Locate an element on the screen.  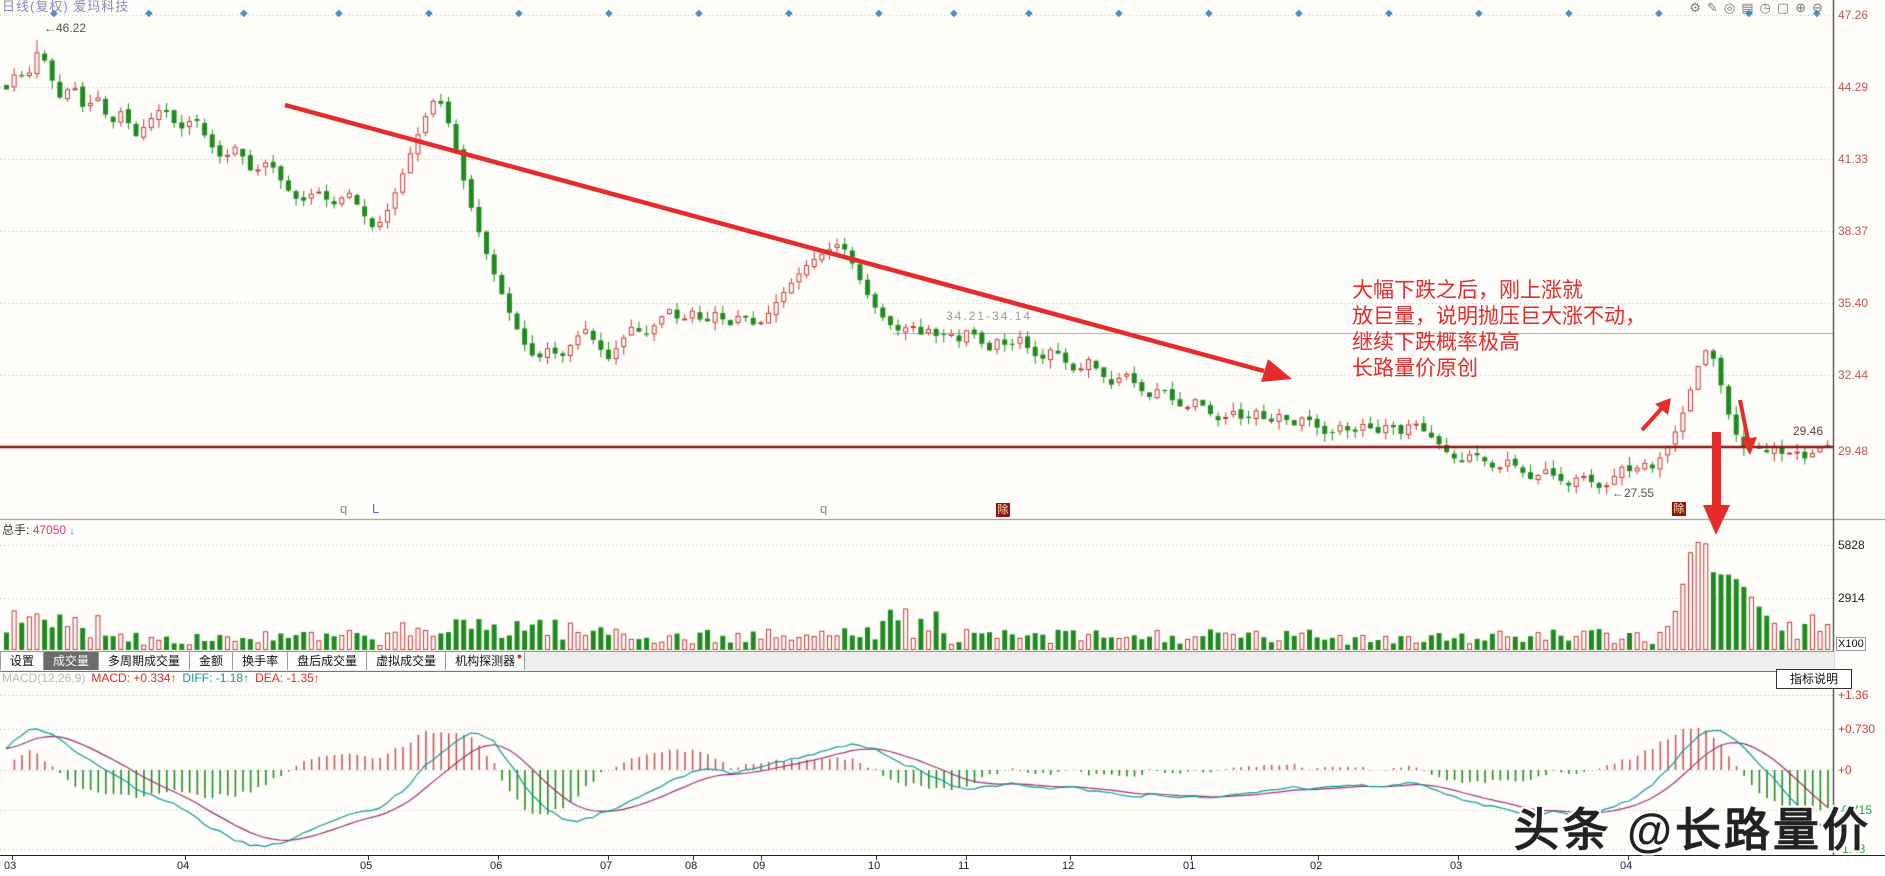
macd-header-item: DIFF: -1.18↑ is located at coordinates (216, 678).